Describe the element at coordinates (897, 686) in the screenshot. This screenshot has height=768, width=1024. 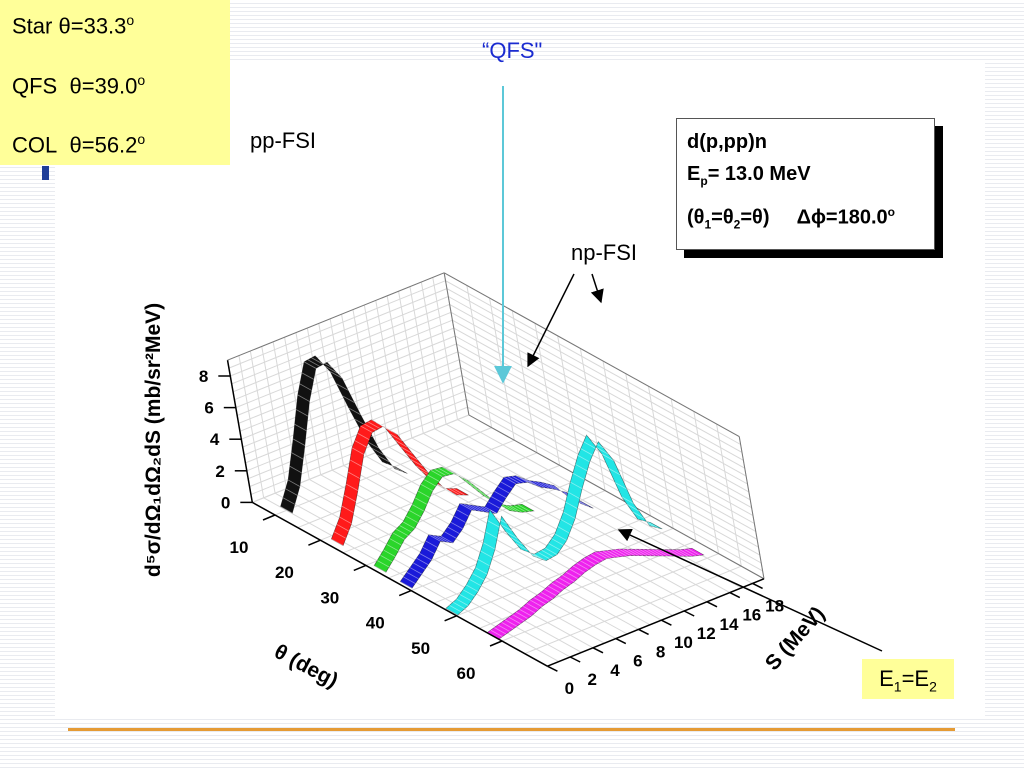
I see `energy-subscript: 1` at that location.